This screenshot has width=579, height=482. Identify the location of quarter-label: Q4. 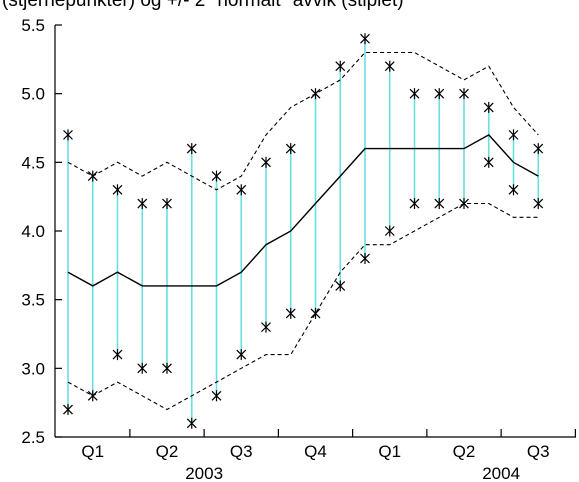
(315, 451).